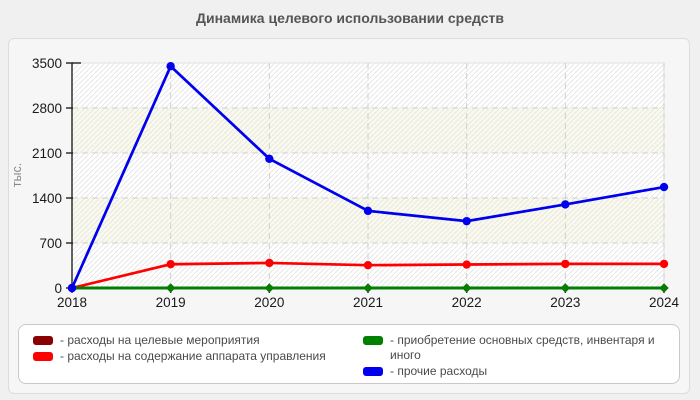  What do you see at coordinates (565, 302) in the screenshot?
I see `svg-text: 2023` at bounding box center [565, 302].